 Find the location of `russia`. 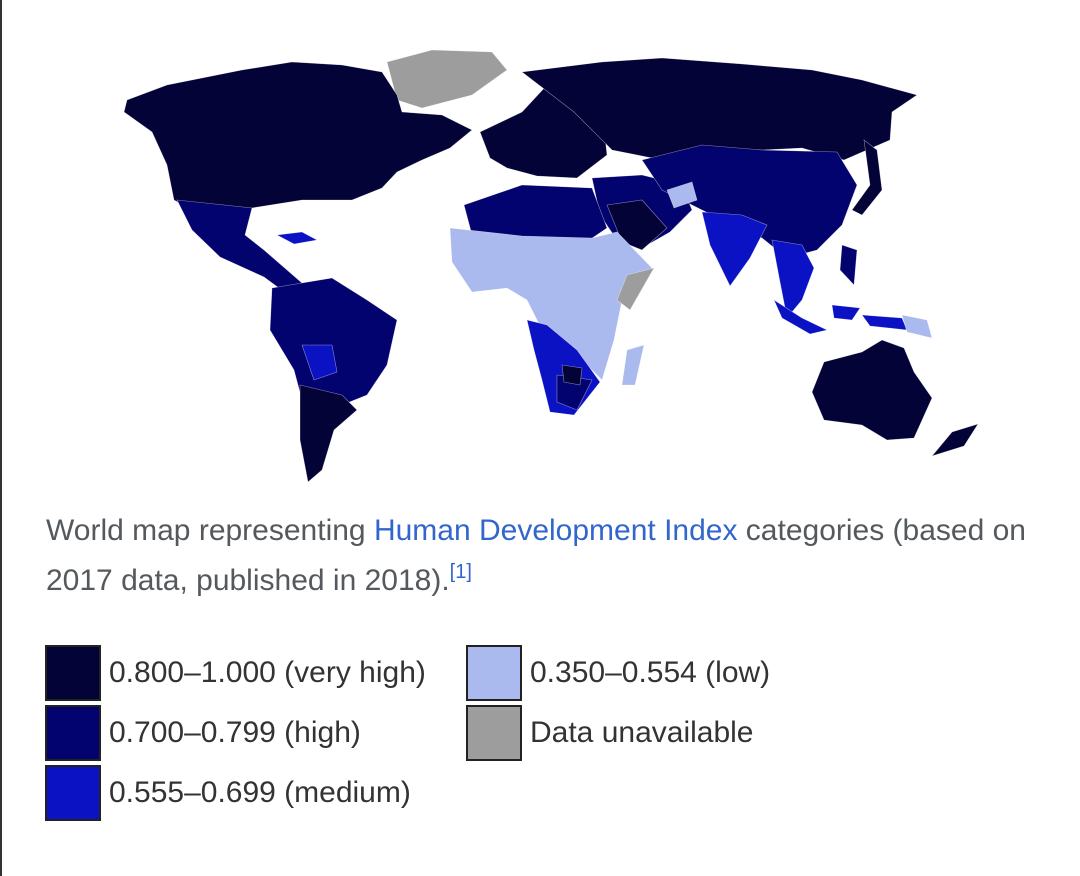

russia is located at coordinates (719, 109).